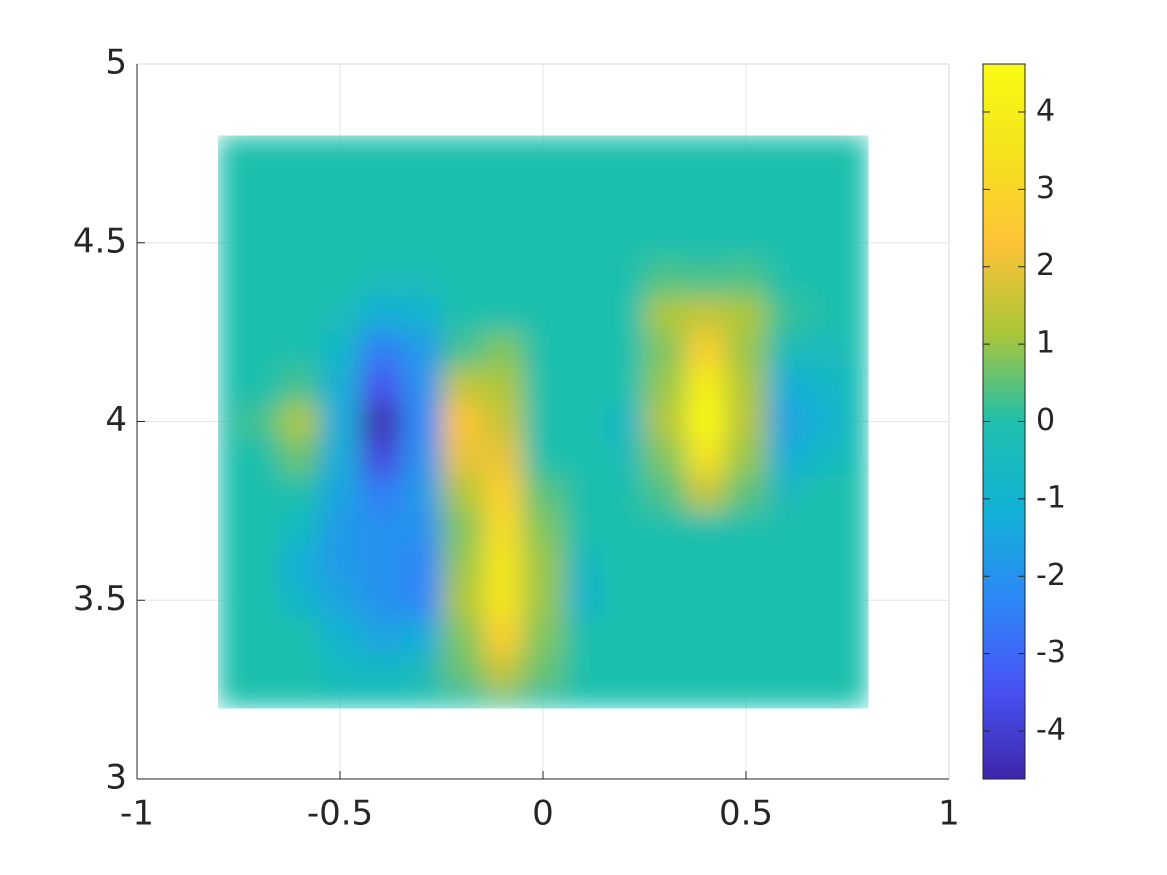 This screenshot has height=875, width=1167. I want to click on y-tick-label: 4.5, so click(100, 241).